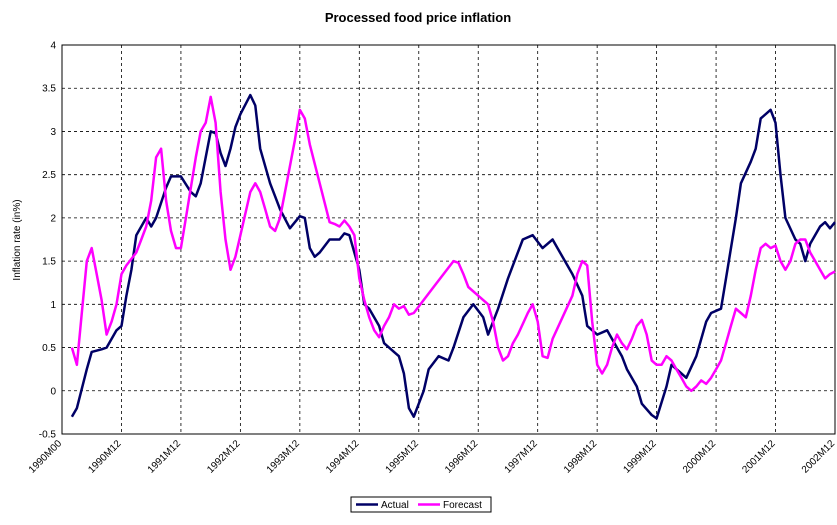 The width and height of the screenshot is (837, 525). I want to click on y-tick-label: 3, so click(53, 132).